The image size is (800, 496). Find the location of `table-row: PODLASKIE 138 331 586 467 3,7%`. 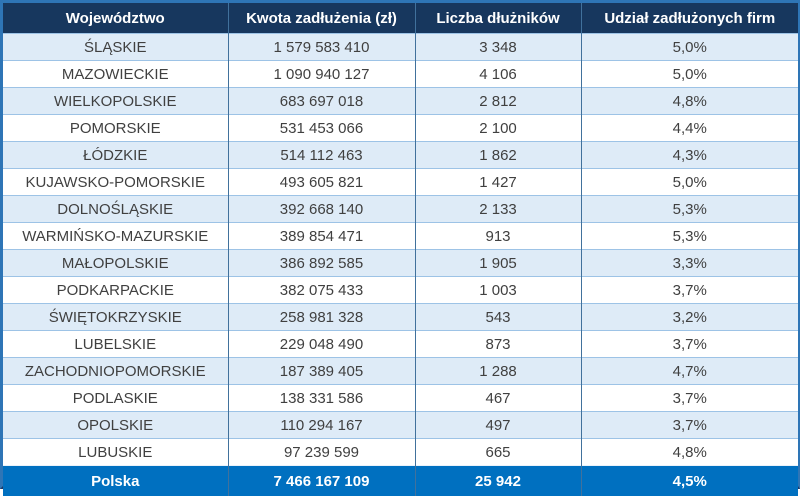

table-row: PODLASKIE 138 331 586 467 3,7% is located at coordinates (400, 398).